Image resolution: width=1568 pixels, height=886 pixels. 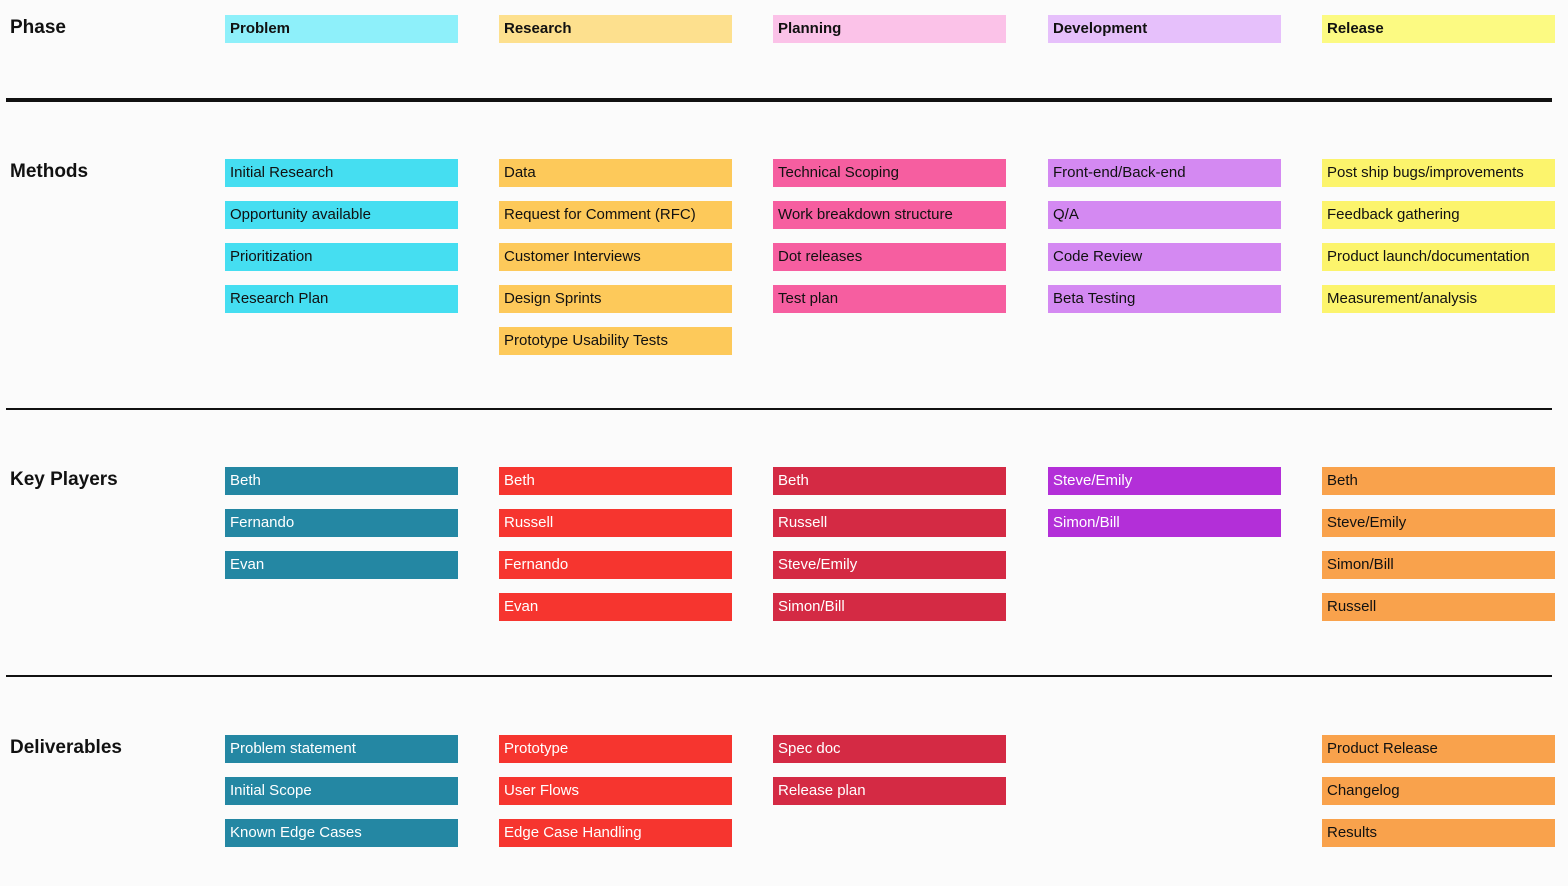 I want to click on method-tag: Measurement/analysis, so click(x=1438, y=299).